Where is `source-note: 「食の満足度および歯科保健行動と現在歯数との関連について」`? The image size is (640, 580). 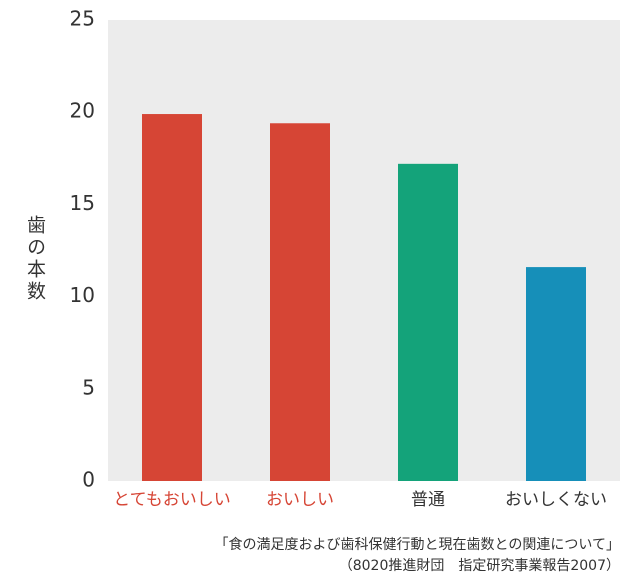
source-note: 「食の満足度および歯科保健行動と現在歯数との関連について」 is located at coordinates (417, 544).